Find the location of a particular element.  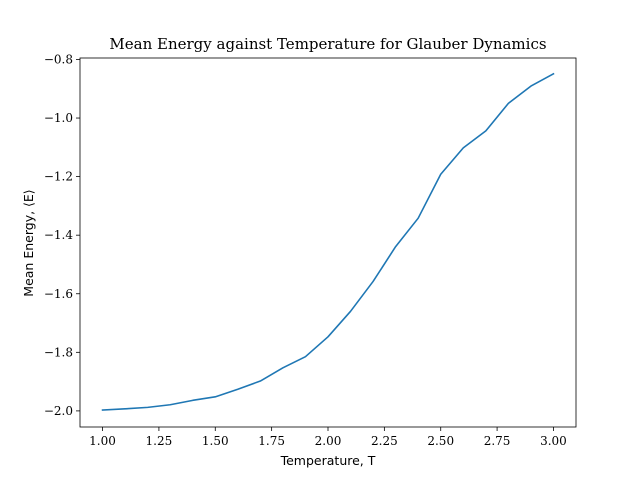

y-tick-label: −1.2 is located at coordinates (58, 177).